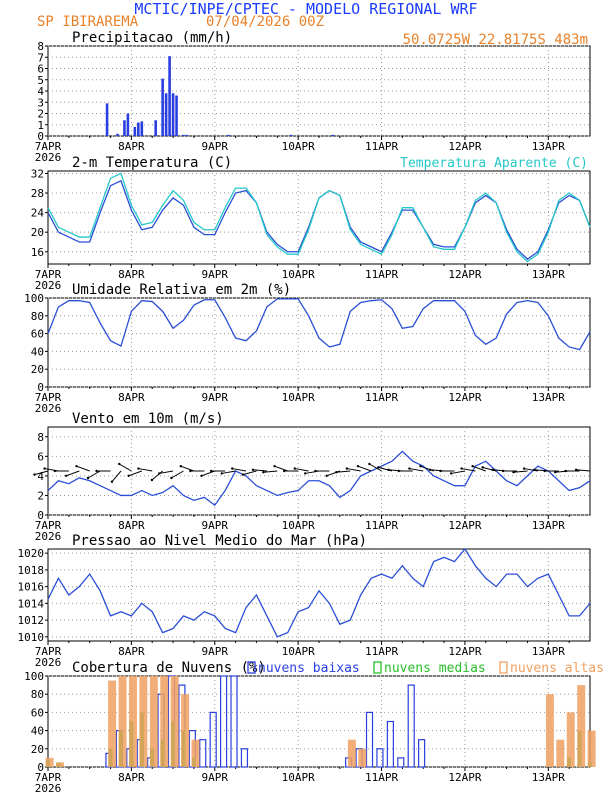 The width and height of the screenshot is (612, 796). I want to click on y-tick-label: 1014, so click(31, 603).